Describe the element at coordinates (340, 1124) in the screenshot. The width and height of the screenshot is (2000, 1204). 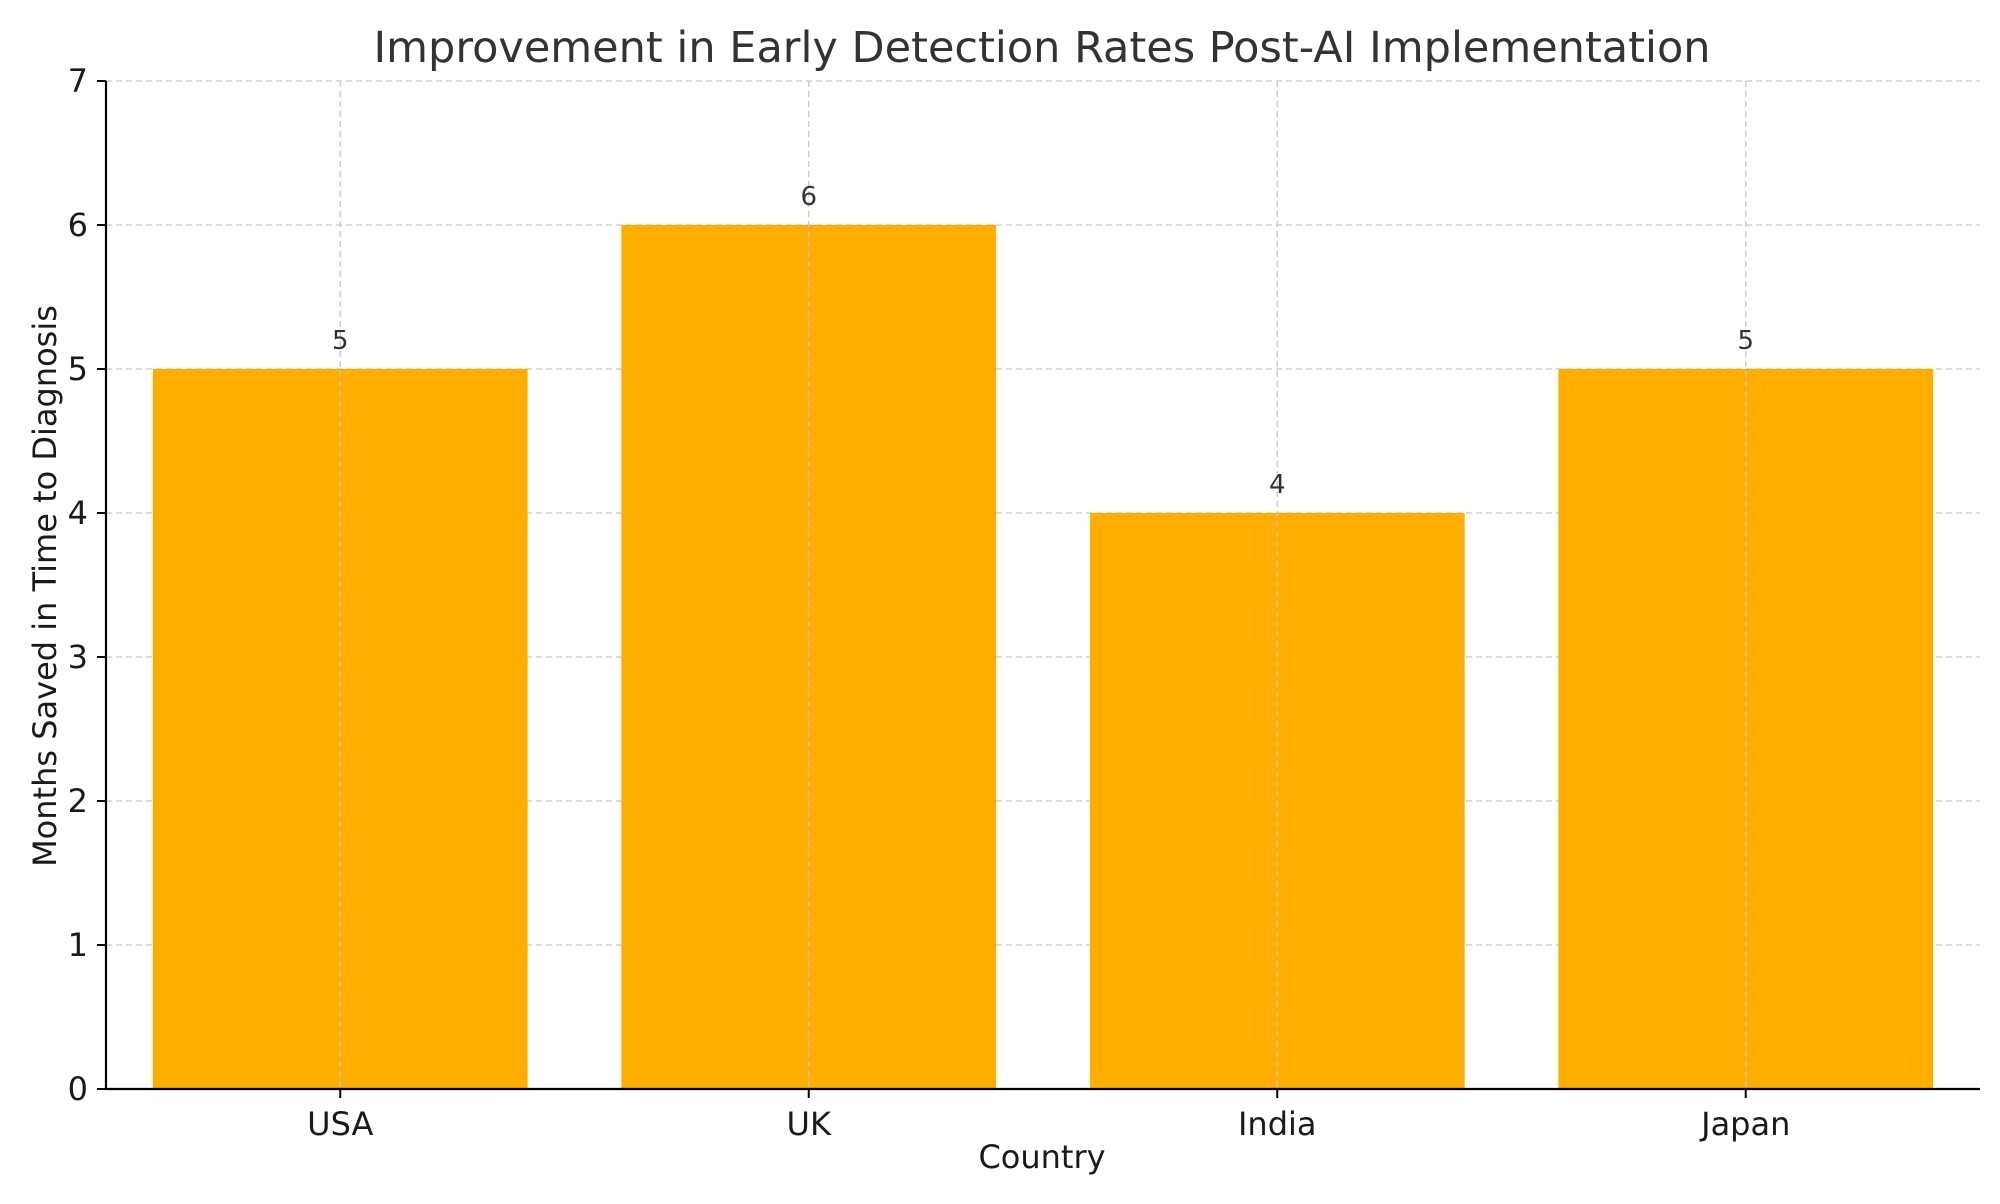
I see `x-tick-label-usa: USA` at that location.